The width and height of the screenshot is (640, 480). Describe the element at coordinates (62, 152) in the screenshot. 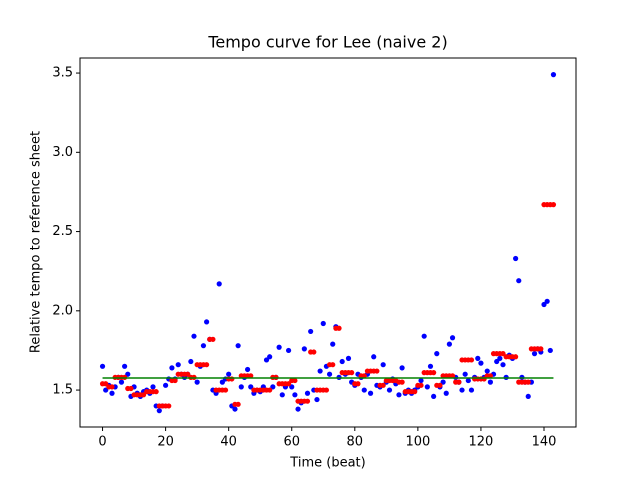

I see `y-tick-label: 3.0` at that location.